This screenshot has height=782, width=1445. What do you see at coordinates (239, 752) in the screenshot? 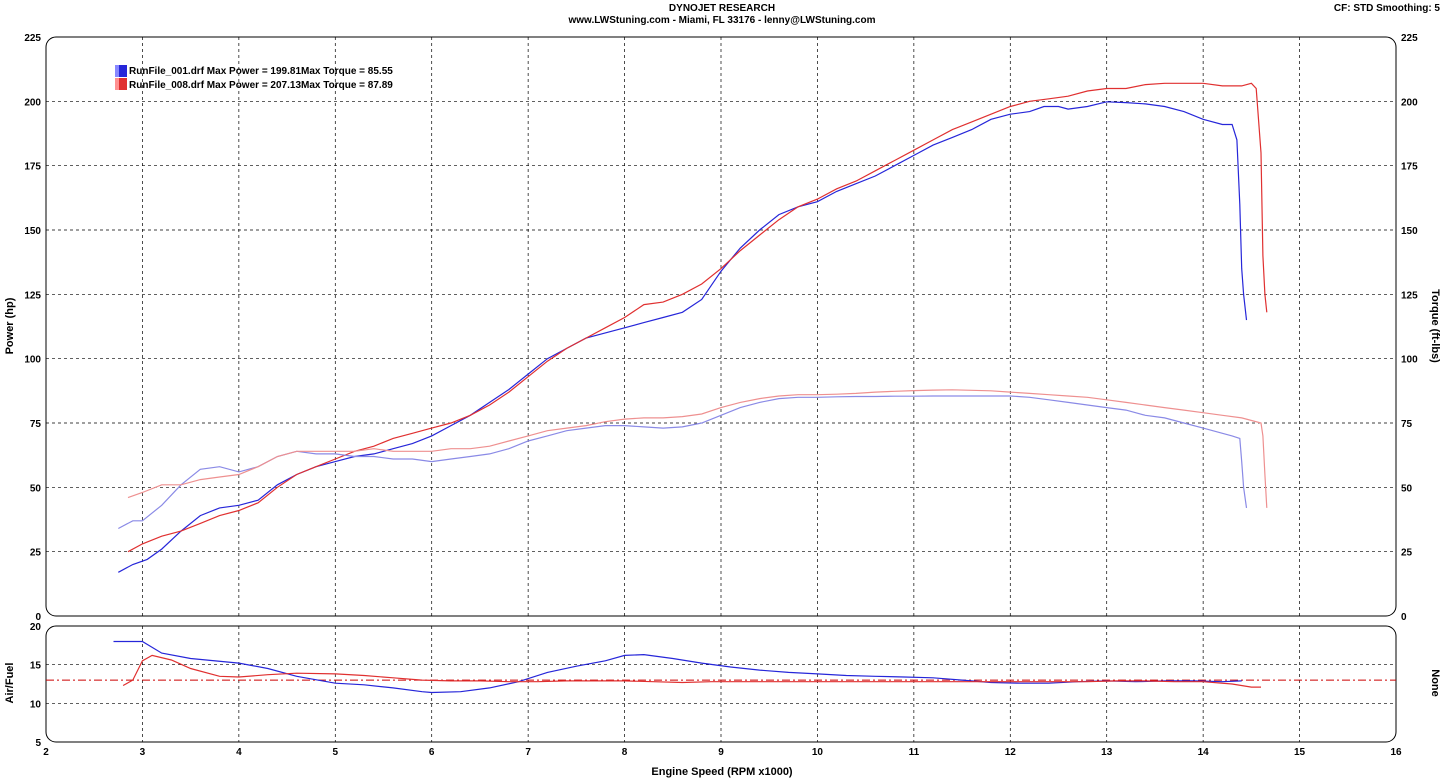
I see `rpm-tick-label: 4` at bounding box center [239, 752].